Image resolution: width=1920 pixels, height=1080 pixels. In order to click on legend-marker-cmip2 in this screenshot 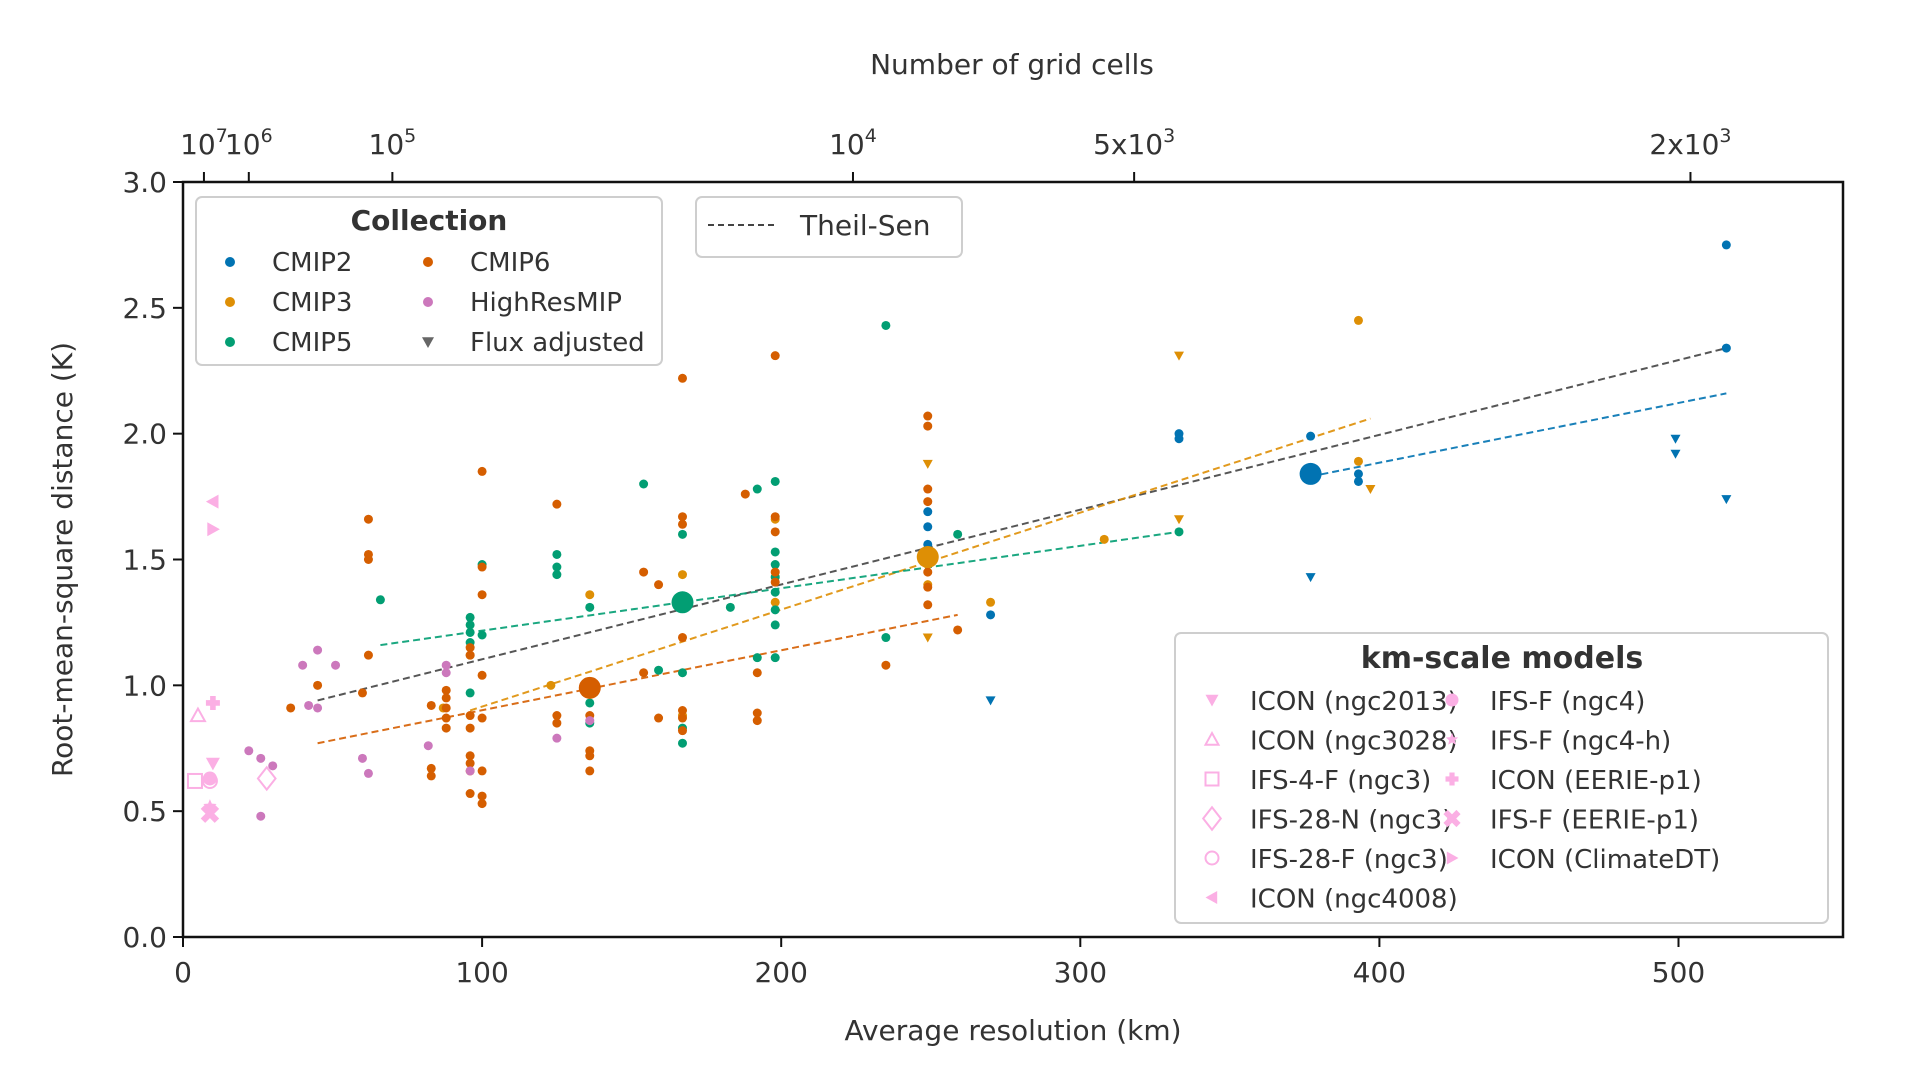, I will do `click(230, 262)`.